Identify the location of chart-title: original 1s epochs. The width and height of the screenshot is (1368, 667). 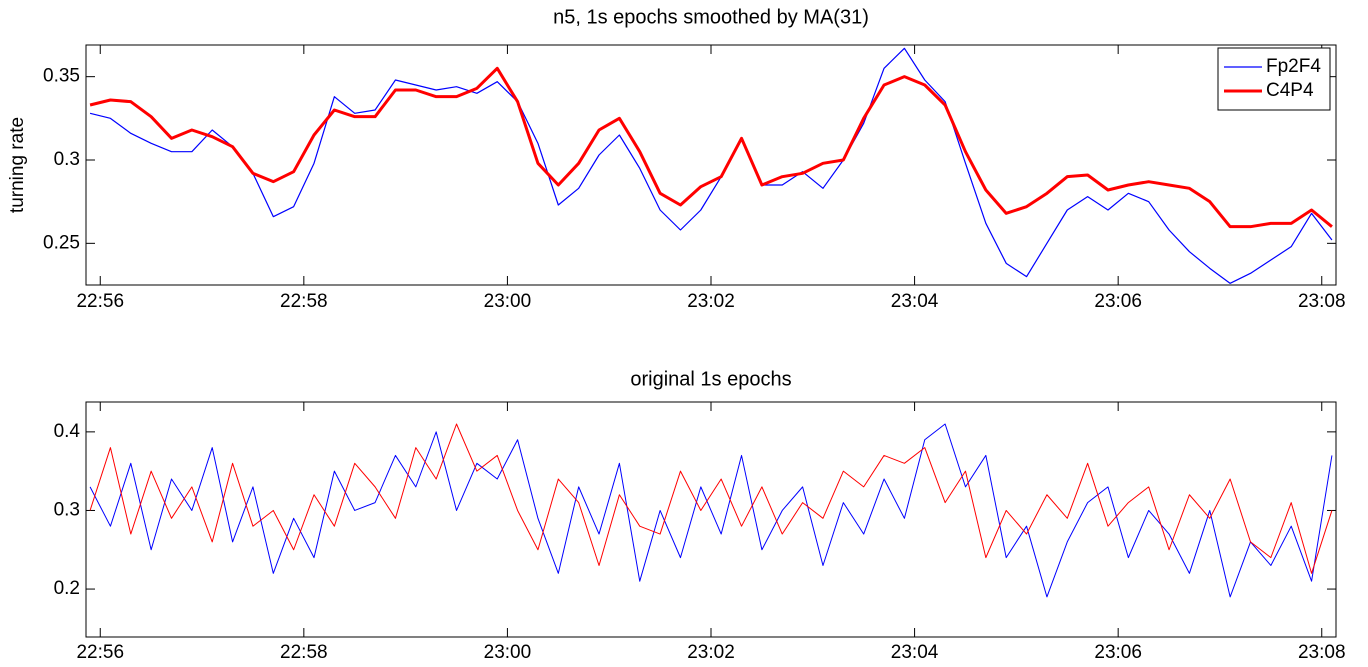
(710, 379).